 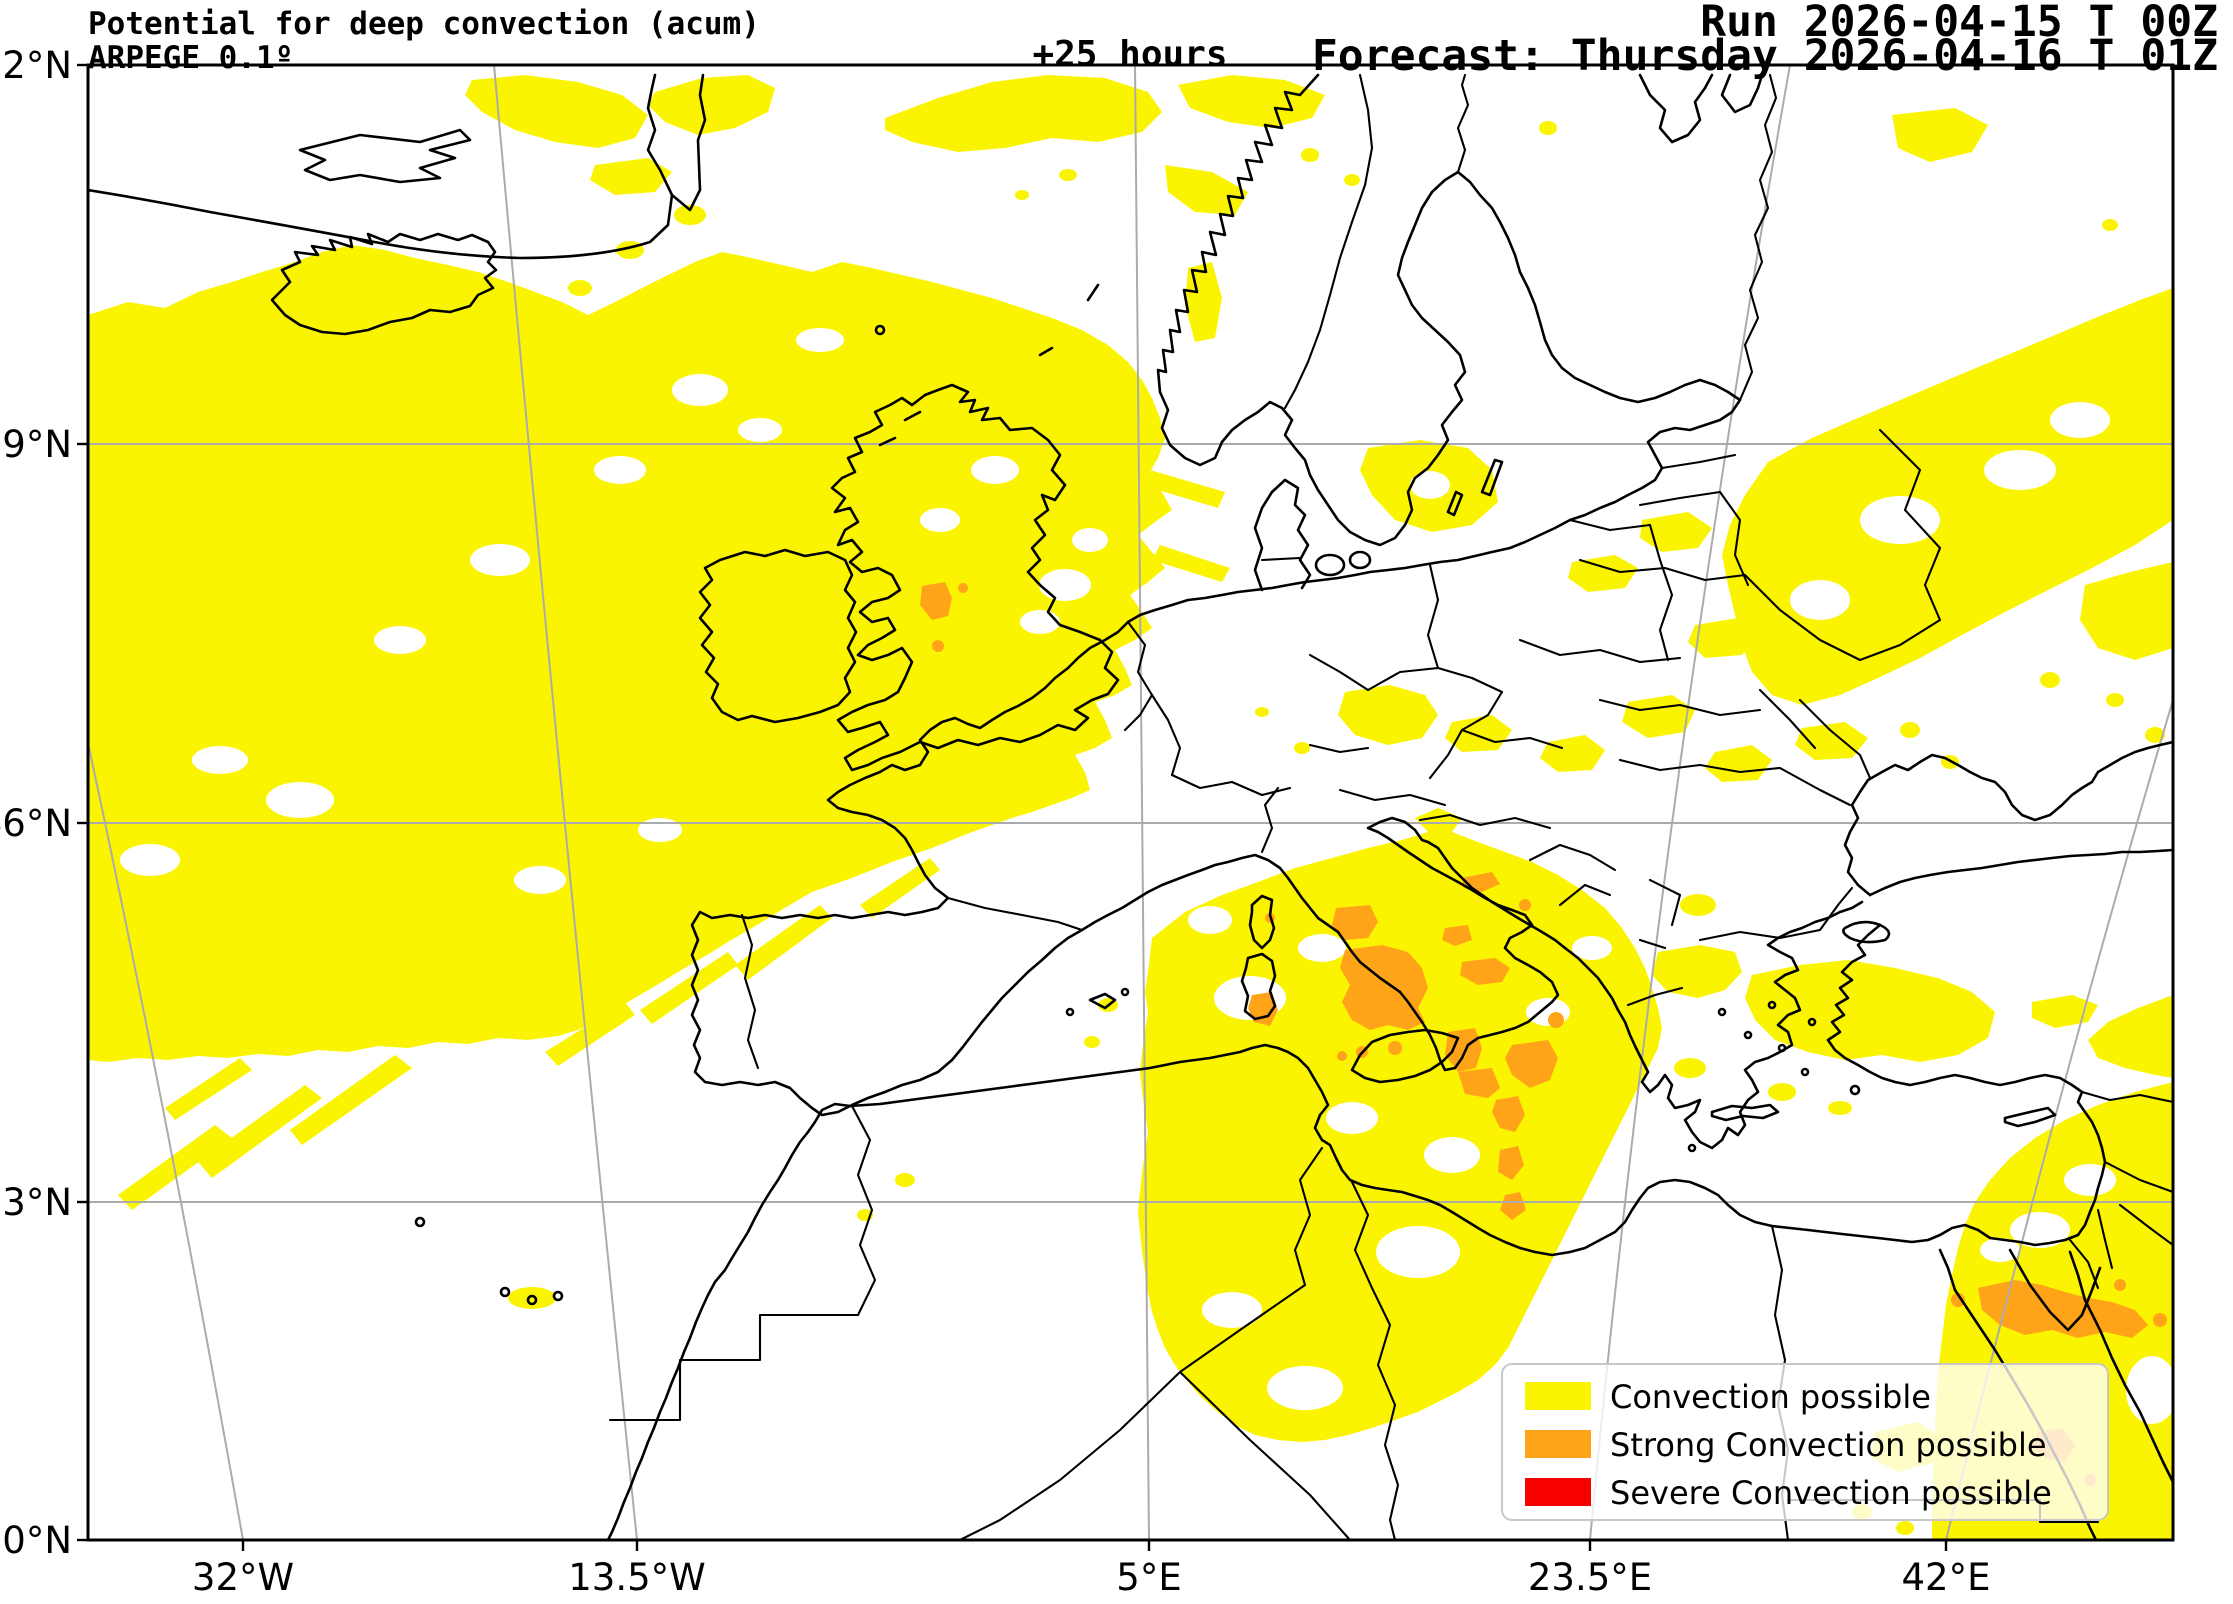 What do you see at coordinates (1558, 1492) in the screenshot?
I see `legend-swatch-severe` at bounding box center [1558, 1492].